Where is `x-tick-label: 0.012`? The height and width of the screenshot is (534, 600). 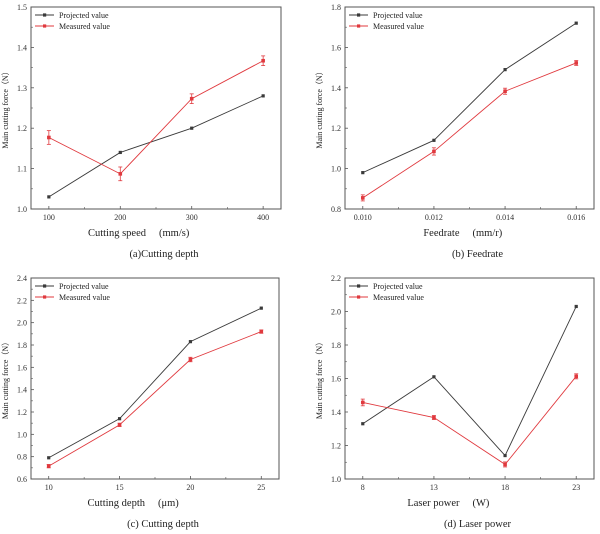 x-tick-label: 0.012 is located at coordinates (434, 217).